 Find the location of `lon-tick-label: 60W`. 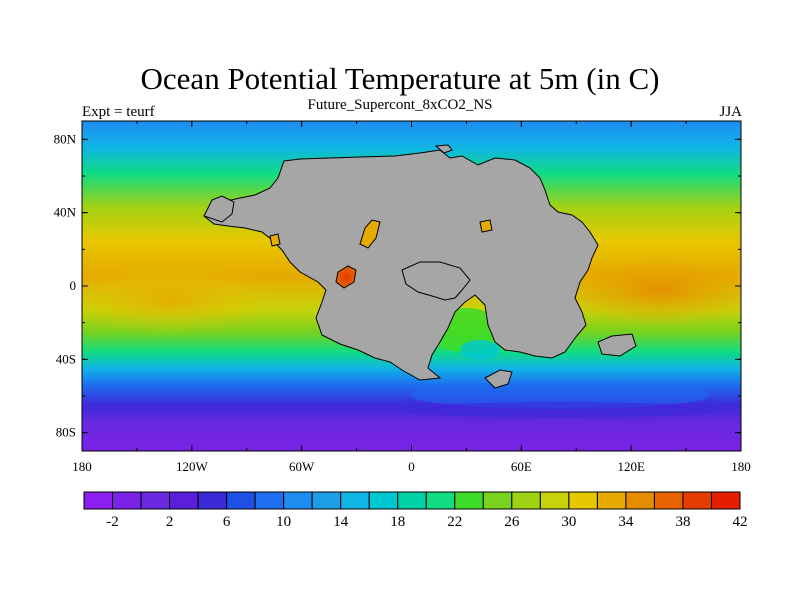

lon-tick-label: 60W is located at coordinates (302, 466).